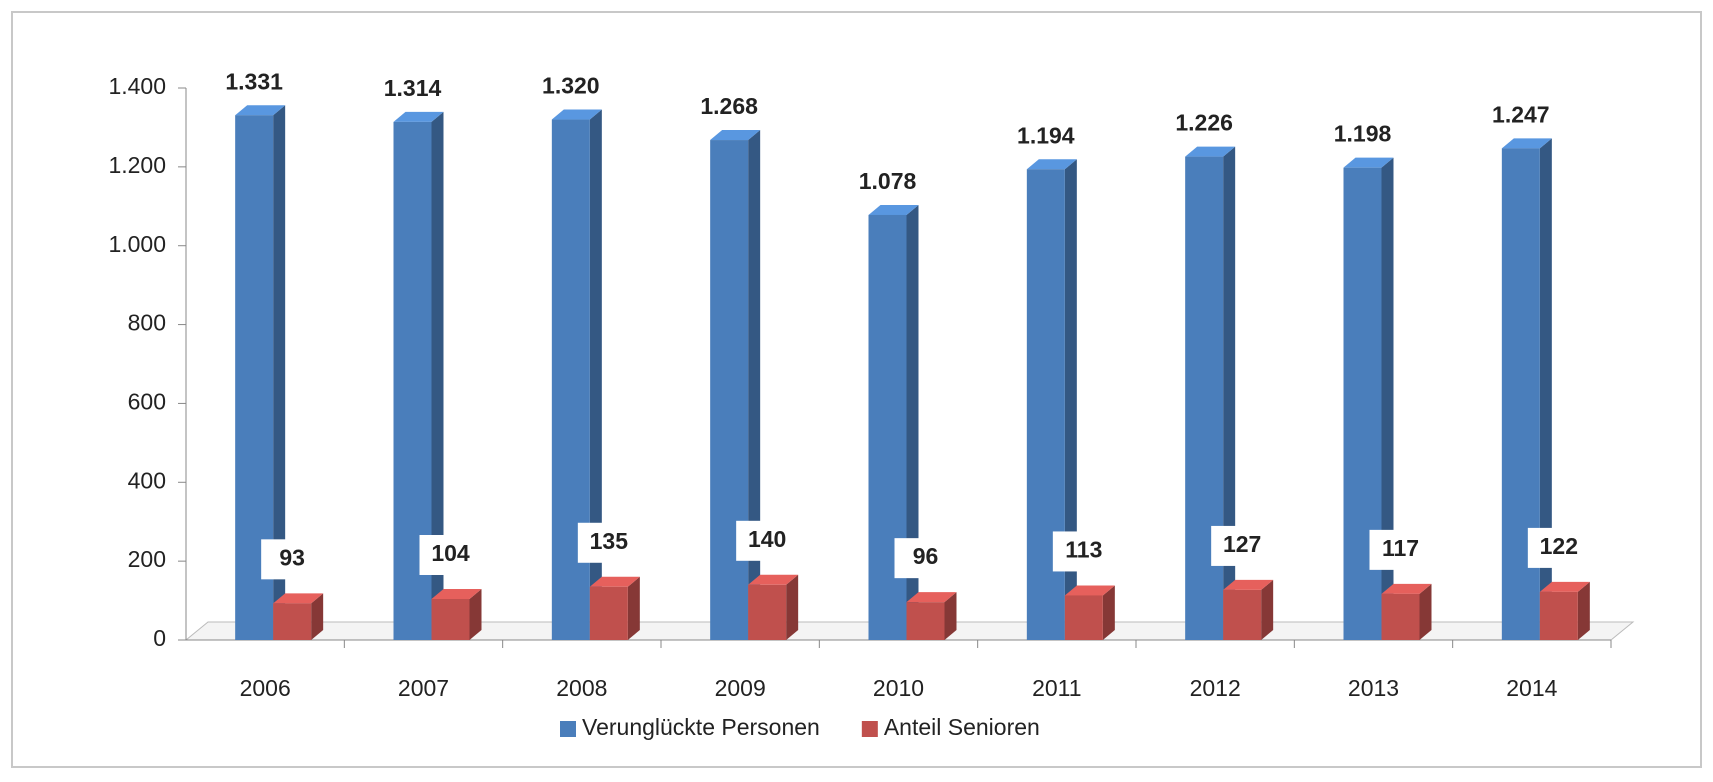 This screenshot has height=782, width=1713. What do you see at coordinates (729, 106) in the screenshot?
I see `value-label: 1.268` at bounding box center [729, 106].